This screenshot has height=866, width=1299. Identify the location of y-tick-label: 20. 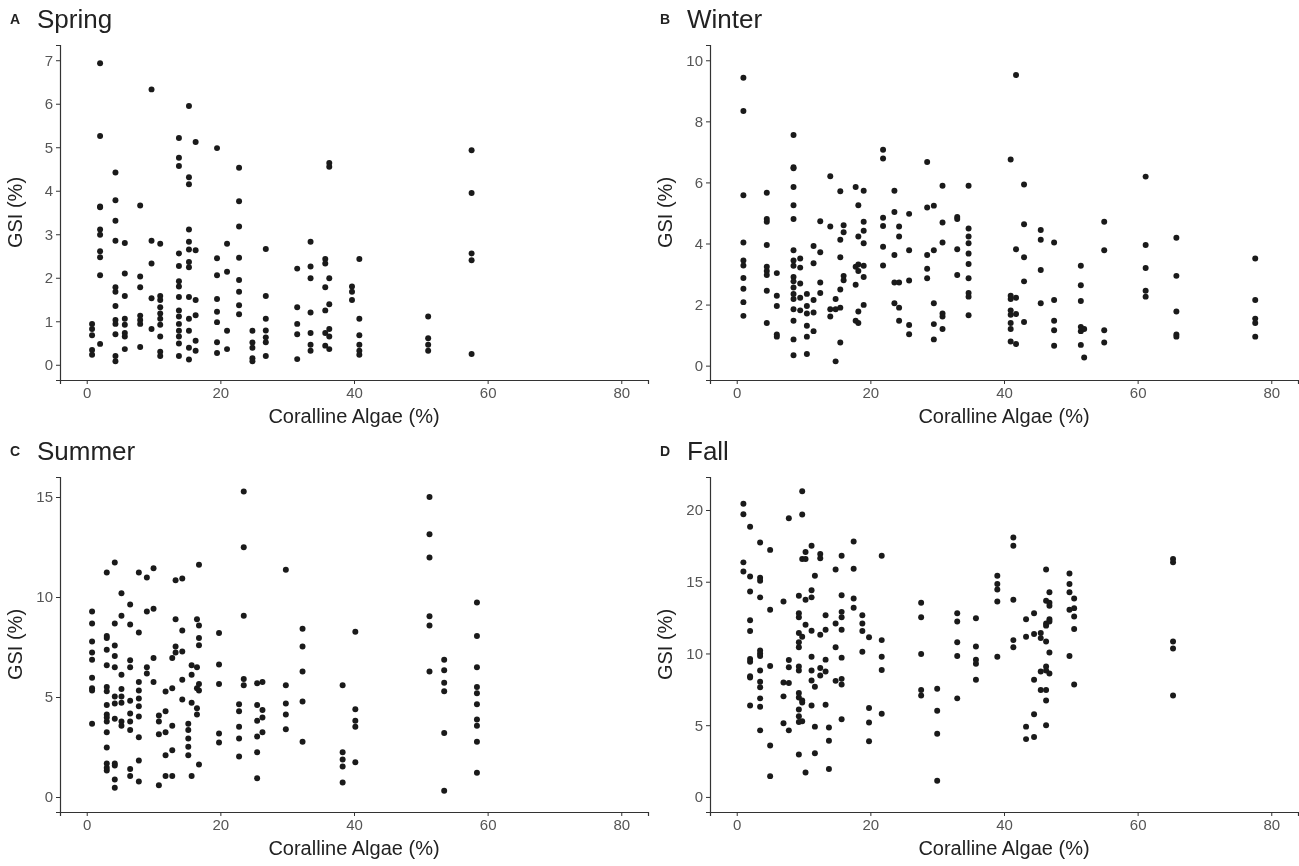
(694, 510).